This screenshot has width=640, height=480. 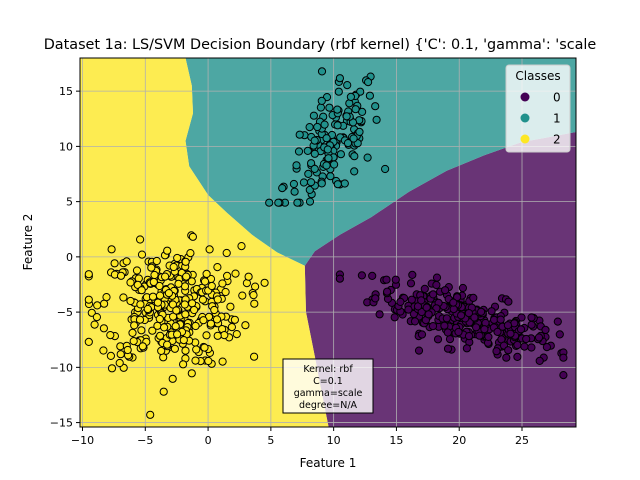 I want to click on y-axis-ticks: −15 −10 −5 0 5 10 15, so click(x=65, y=257).